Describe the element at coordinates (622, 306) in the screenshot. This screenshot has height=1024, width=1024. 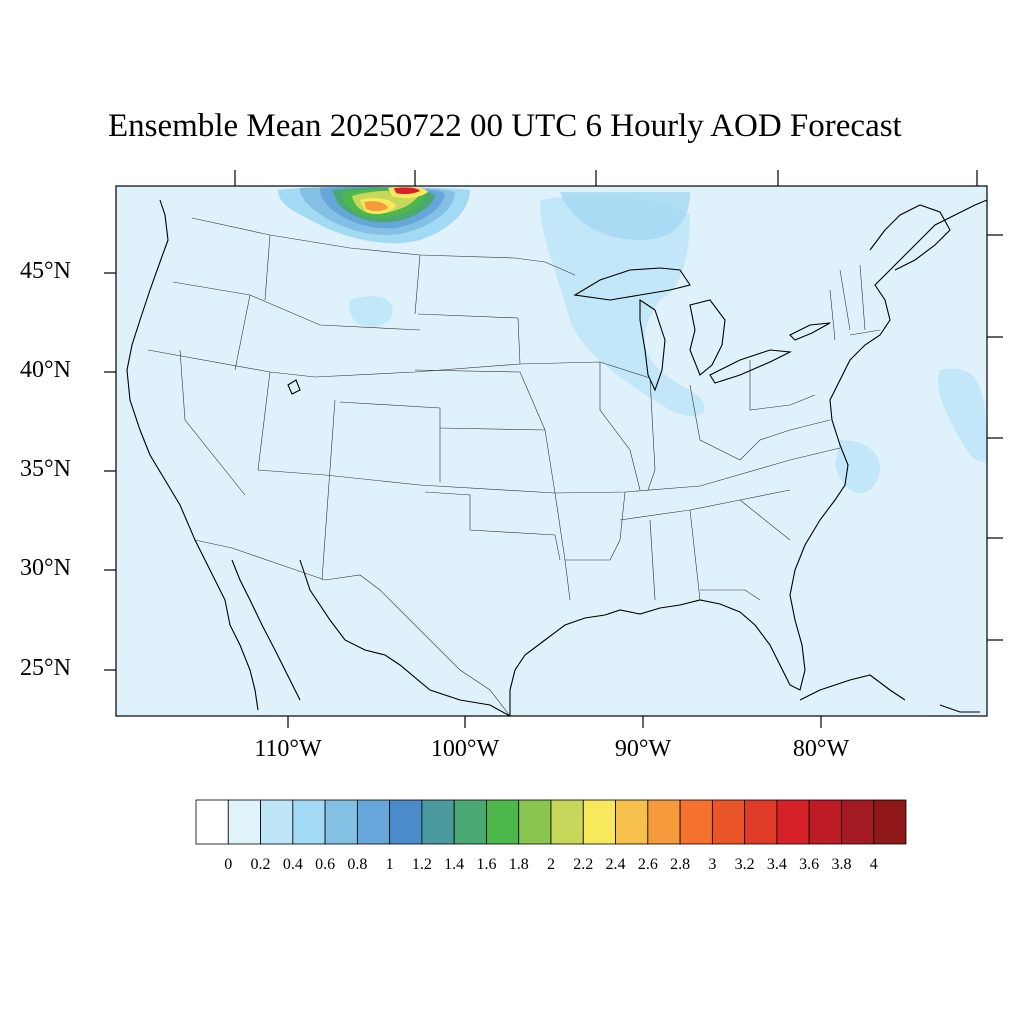
I see `aod-plume-midwest` at that location.